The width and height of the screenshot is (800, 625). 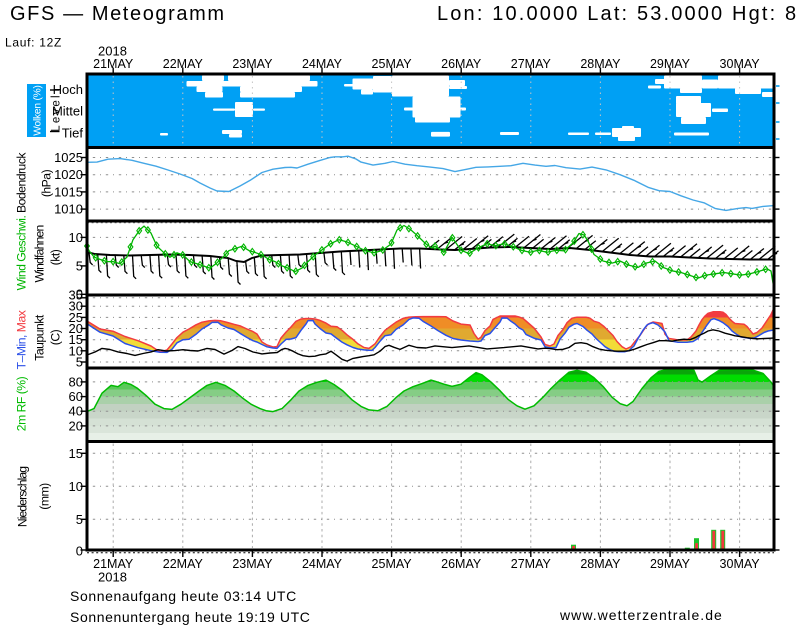 I want to click on svg-text: Wind Geschwi., so click(x=21, y=253).